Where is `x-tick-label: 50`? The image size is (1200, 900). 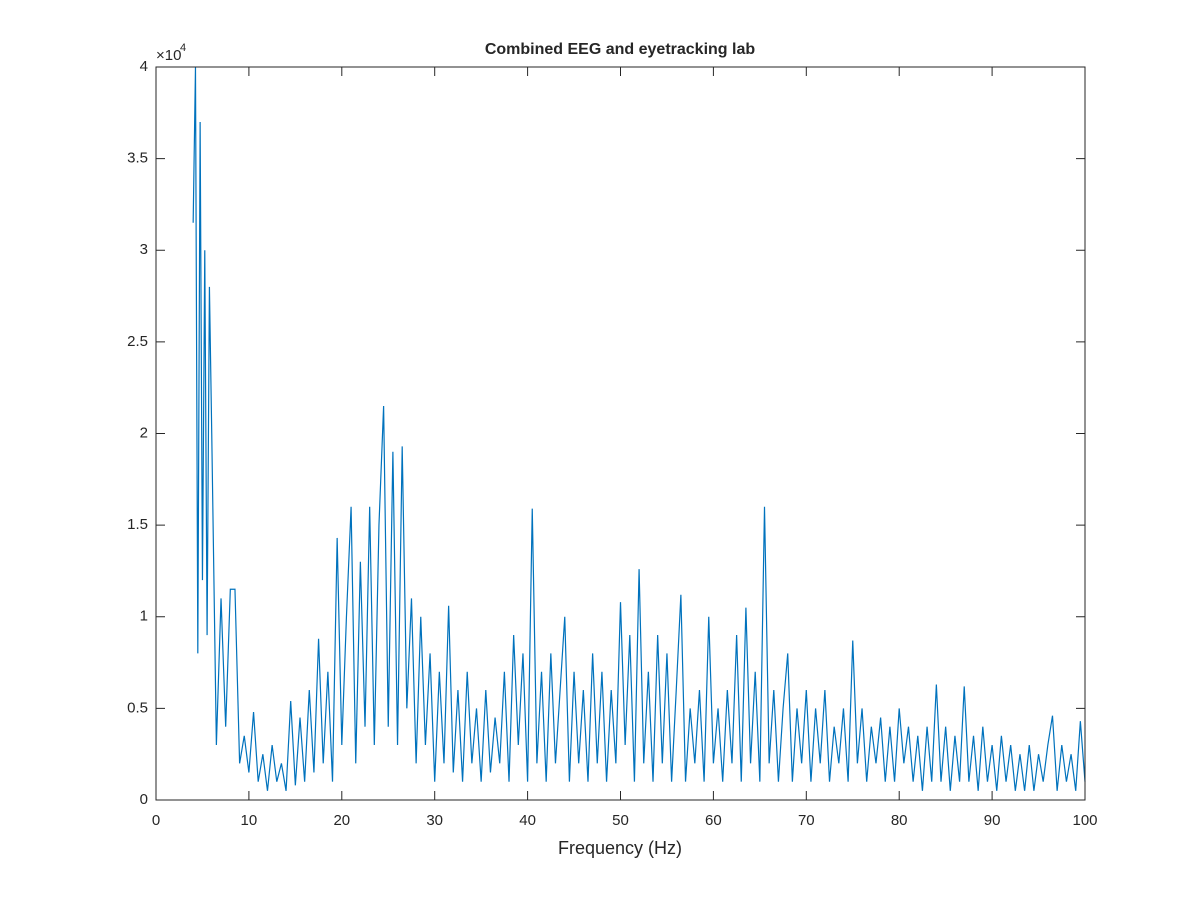
x-tick-label: 50 is located at coordinates (620, 820).